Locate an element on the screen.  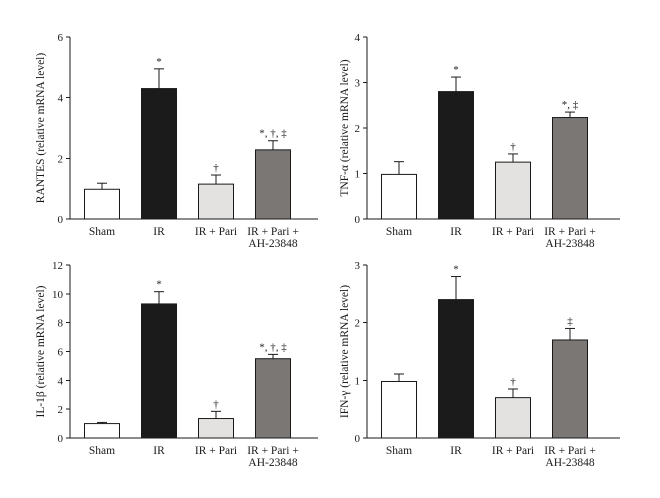
y-axis-label: IFN-γ (relative mRNA level) is located at coordinates (345, 351).